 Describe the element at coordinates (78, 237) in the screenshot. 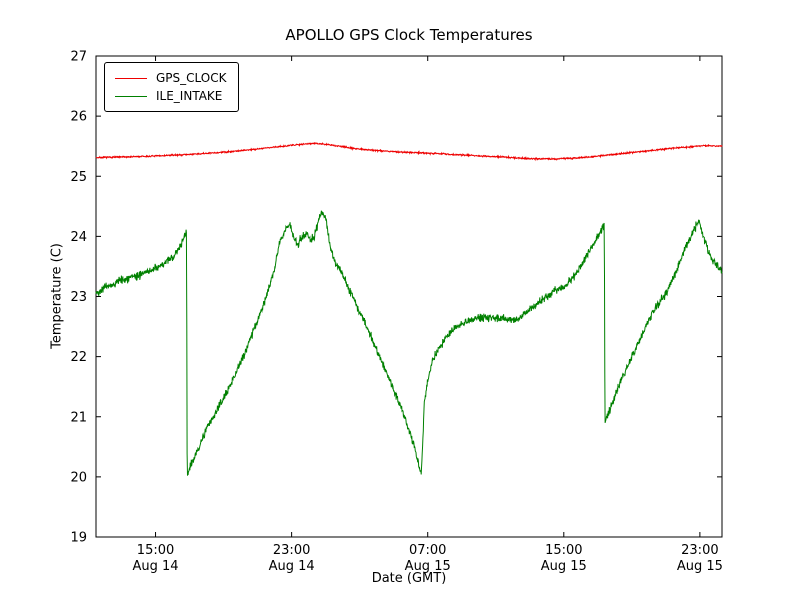

I see `y-tick-label: 24` at that location.